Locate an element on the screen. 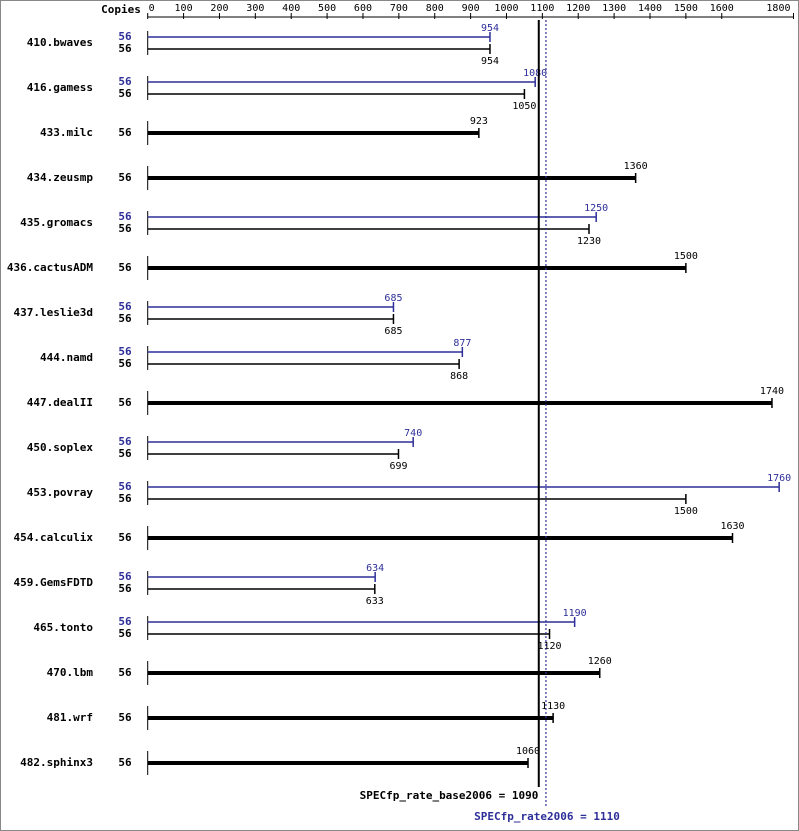 This screenshot has height=831, width=799. x-tick-label: 100 is located at coordinates (184, 8).